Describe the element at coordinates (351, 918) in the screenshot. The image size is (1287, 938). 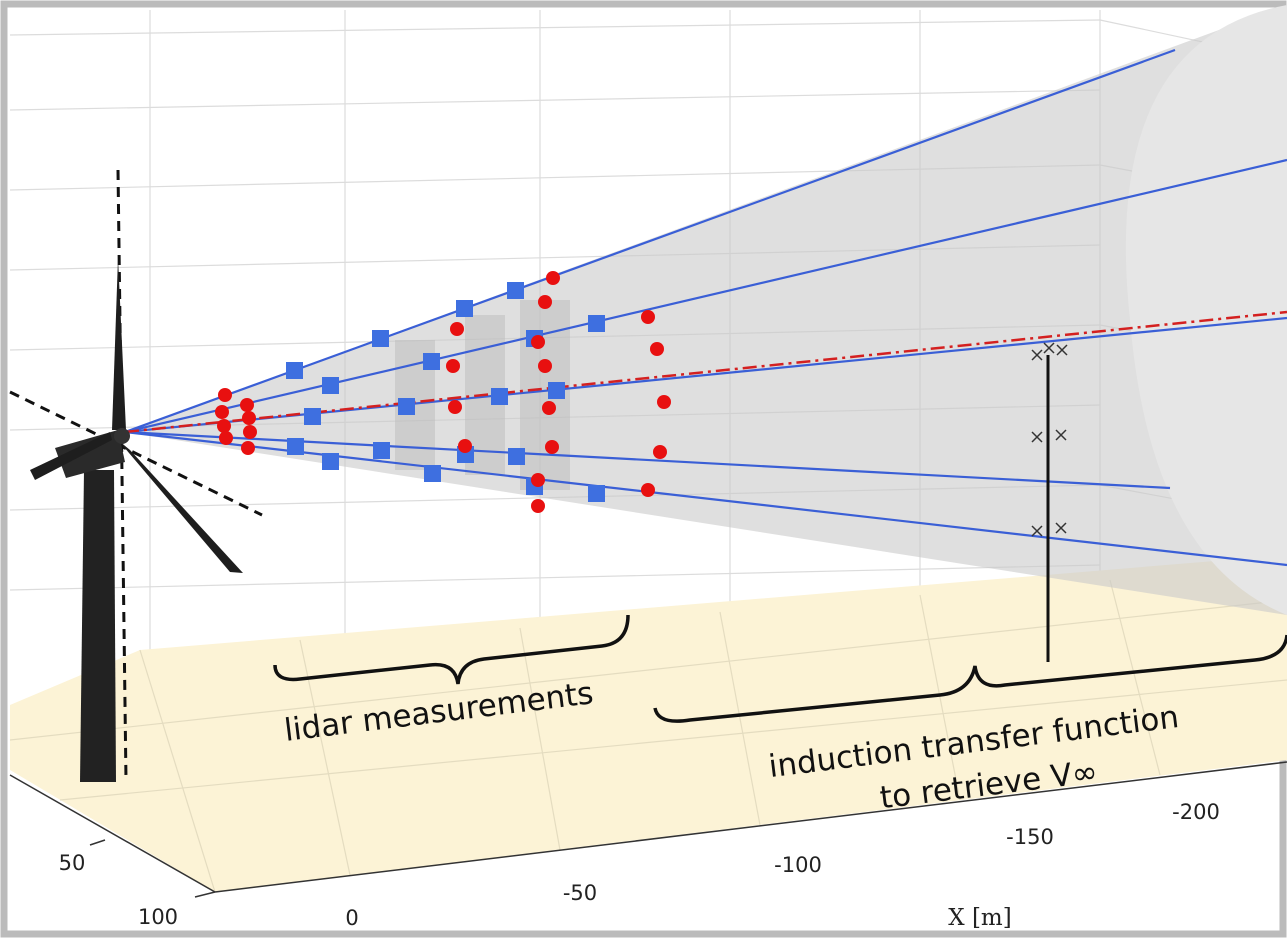
I see `x-tick-label: 0` at that location.